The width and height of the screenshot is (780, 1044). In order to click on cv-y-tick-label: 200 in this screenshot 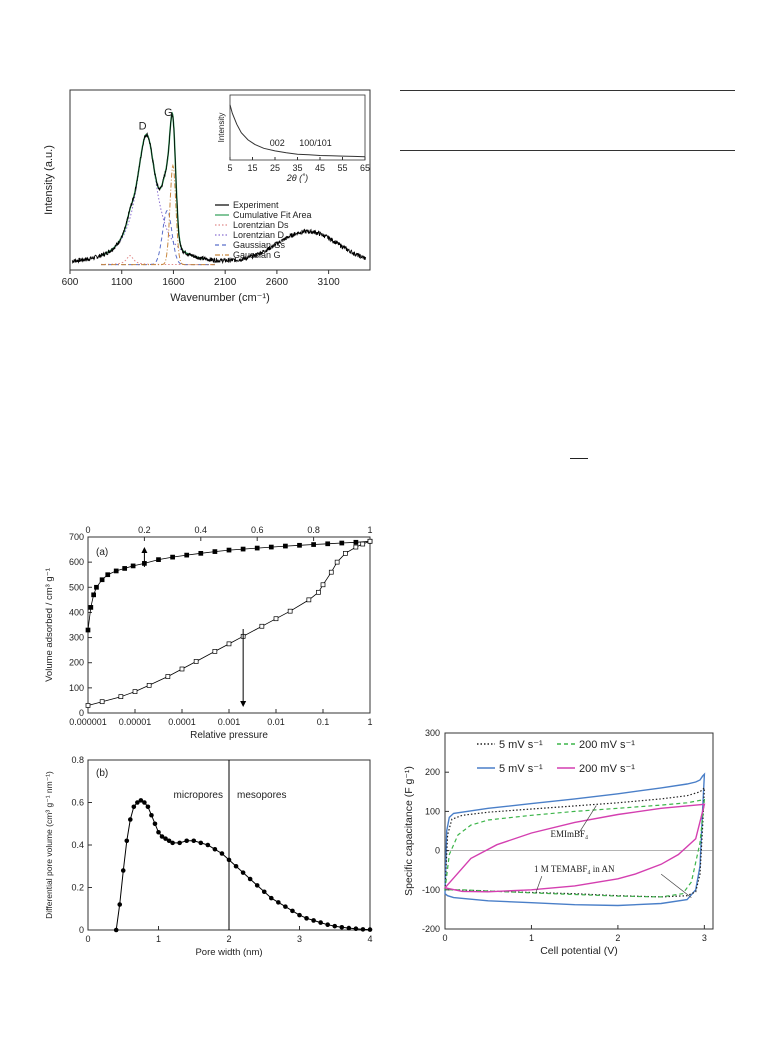, I will do `click(432, 772)`.